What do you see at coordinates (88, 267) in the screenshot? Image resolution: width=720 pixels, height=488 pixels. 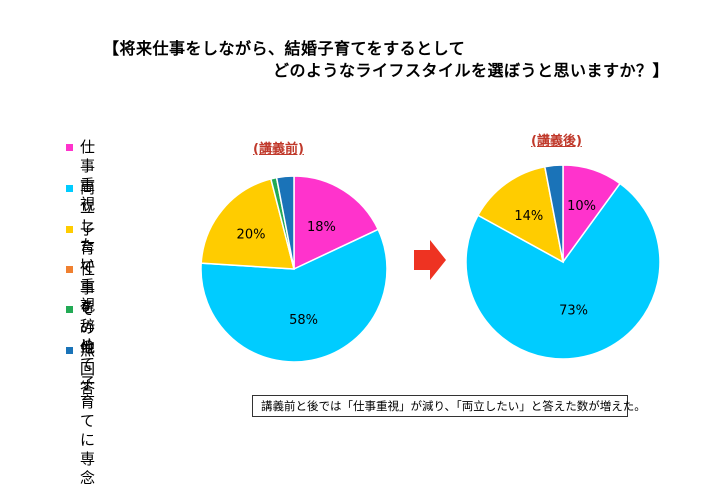 I see `legend-label-child: 子育て重視` at bounding box center [88, 267].